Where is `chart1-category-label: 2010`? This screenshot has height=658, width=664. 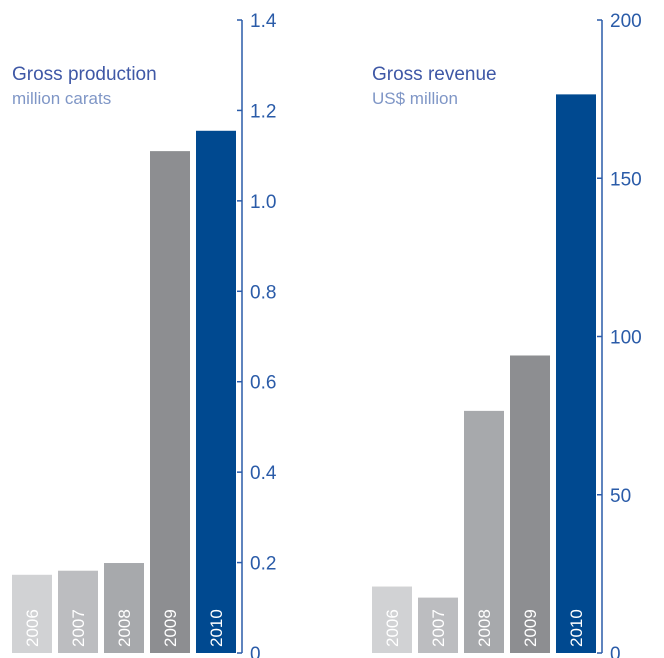 chart1-category-label: 2010 is located at coordinates (216, 628).